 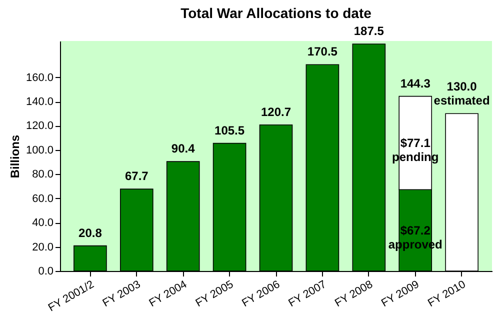 I want to click on x-tick-label: FY 2008, so click(x=354, y=294).